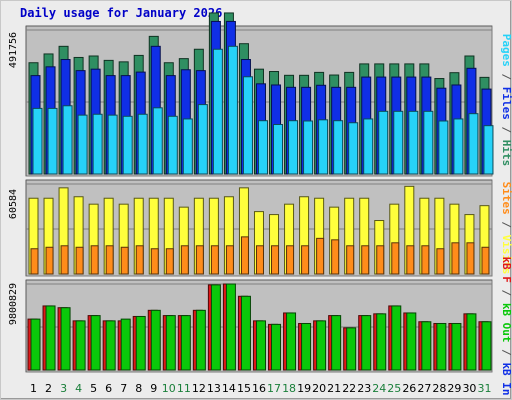  I want to click on legend-2-item-1: /, so click(506, 293).